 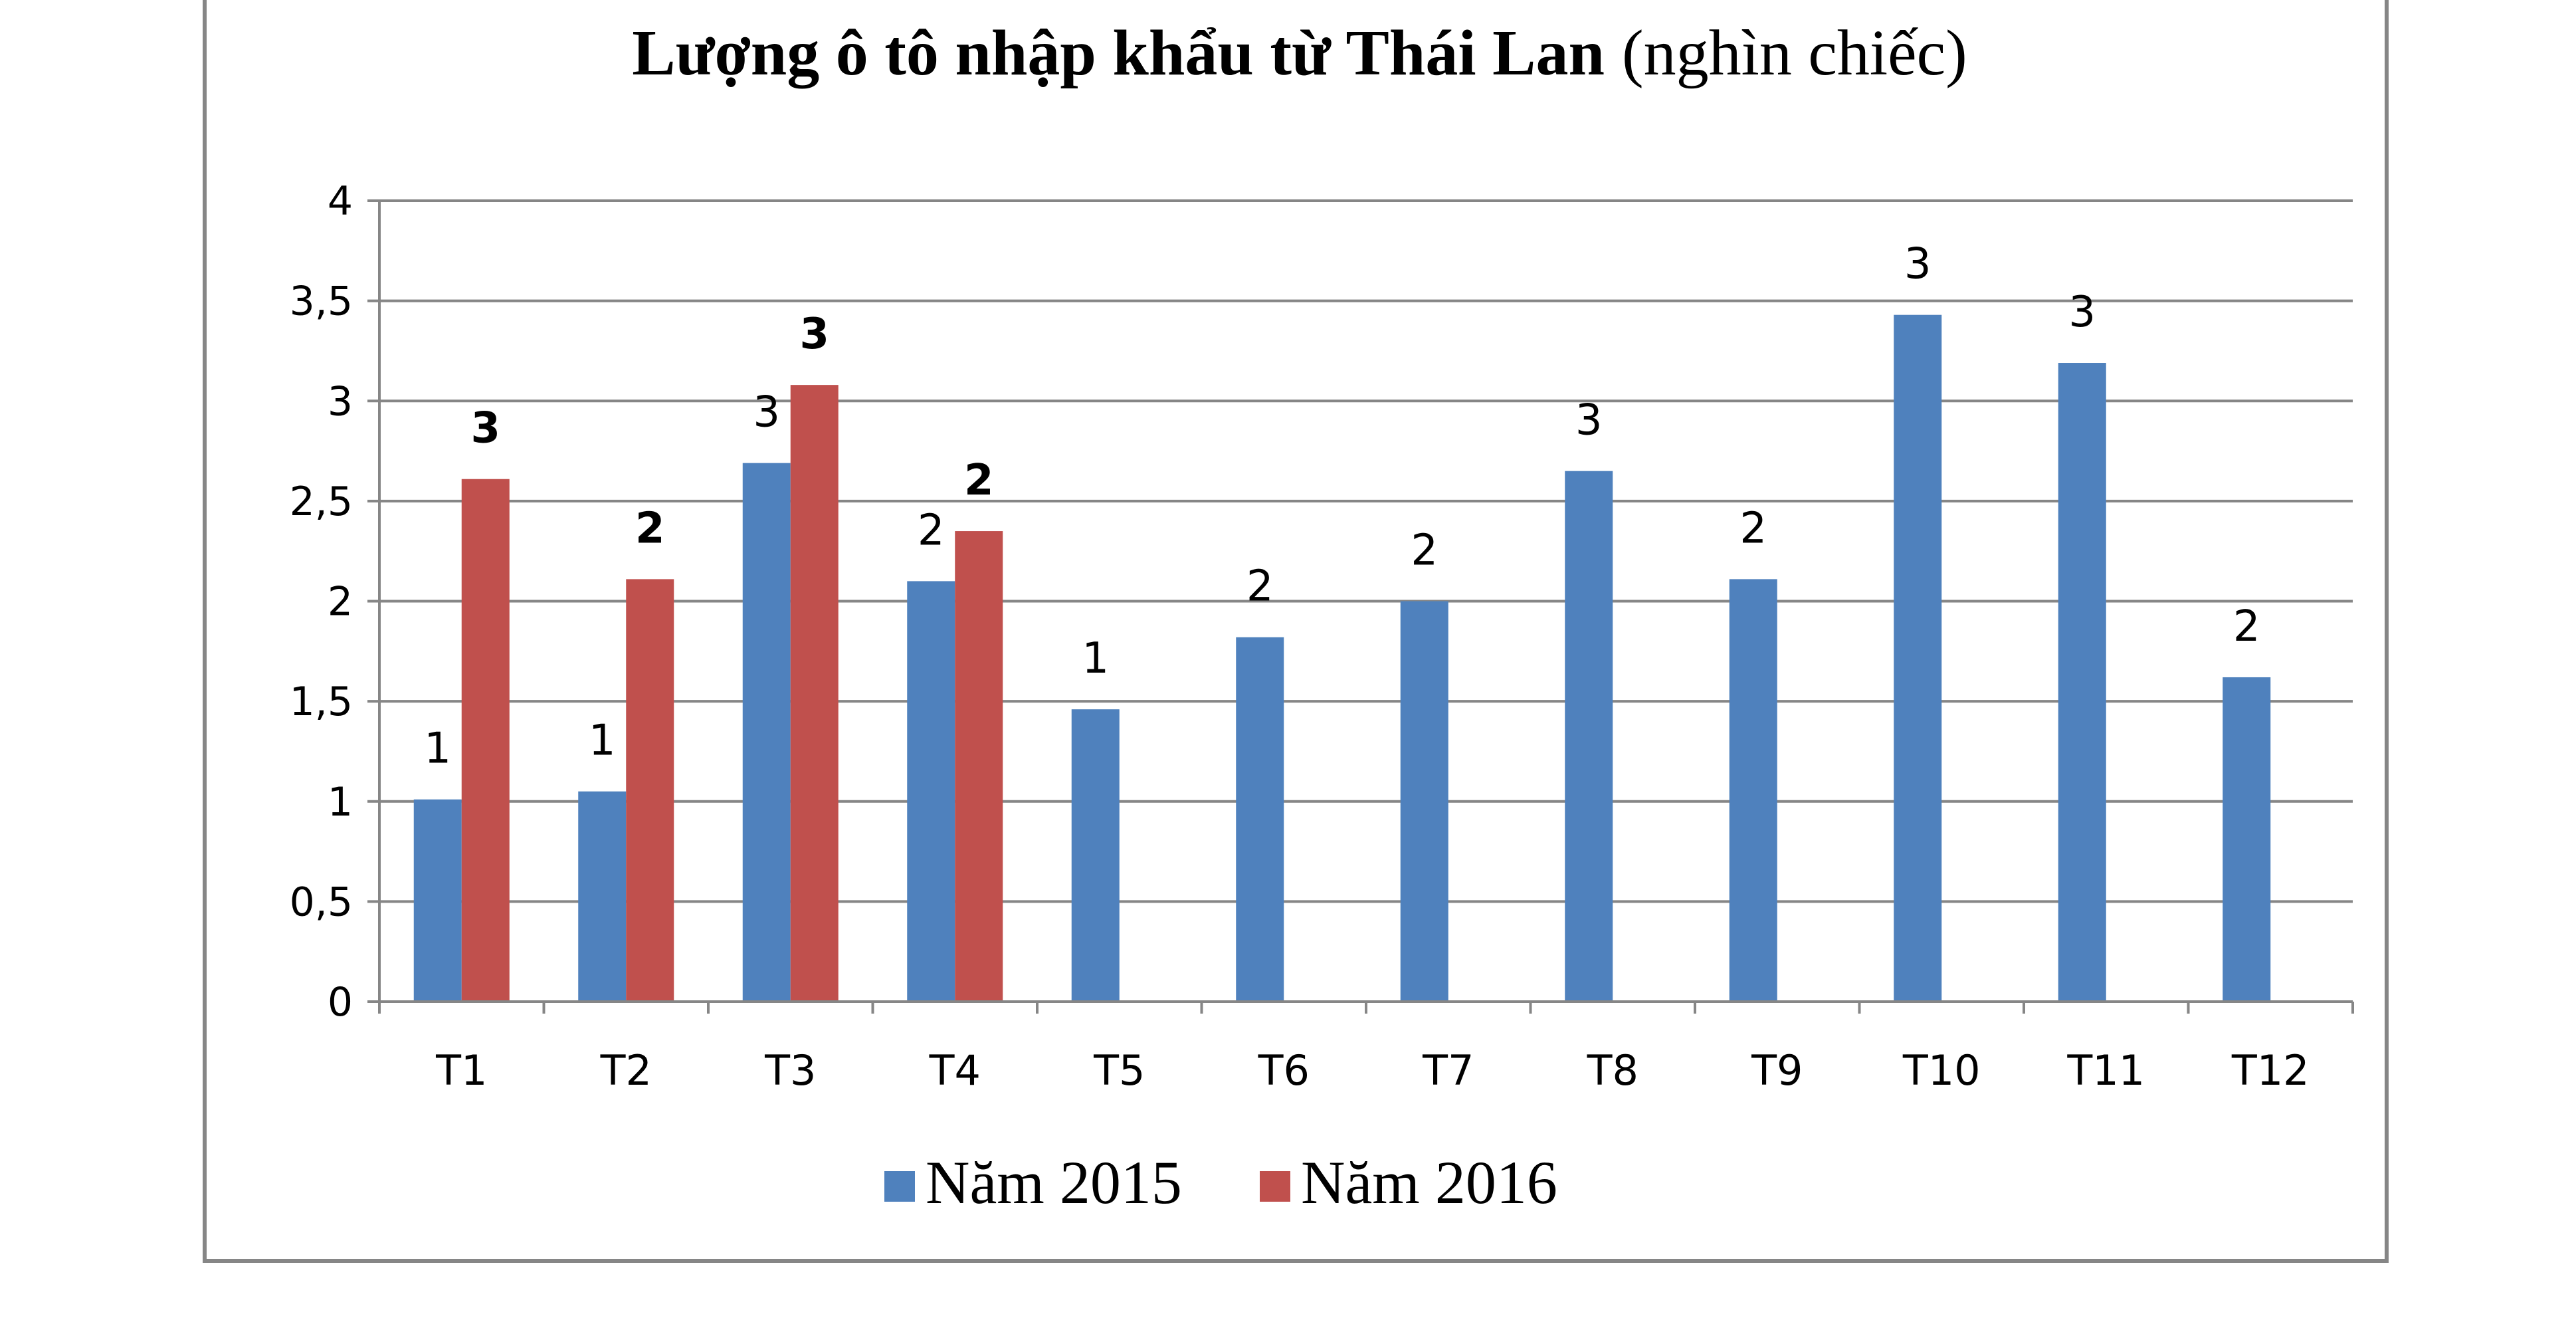 I want to click on x-tick-label: T6, so click(x=1284, y=1070).